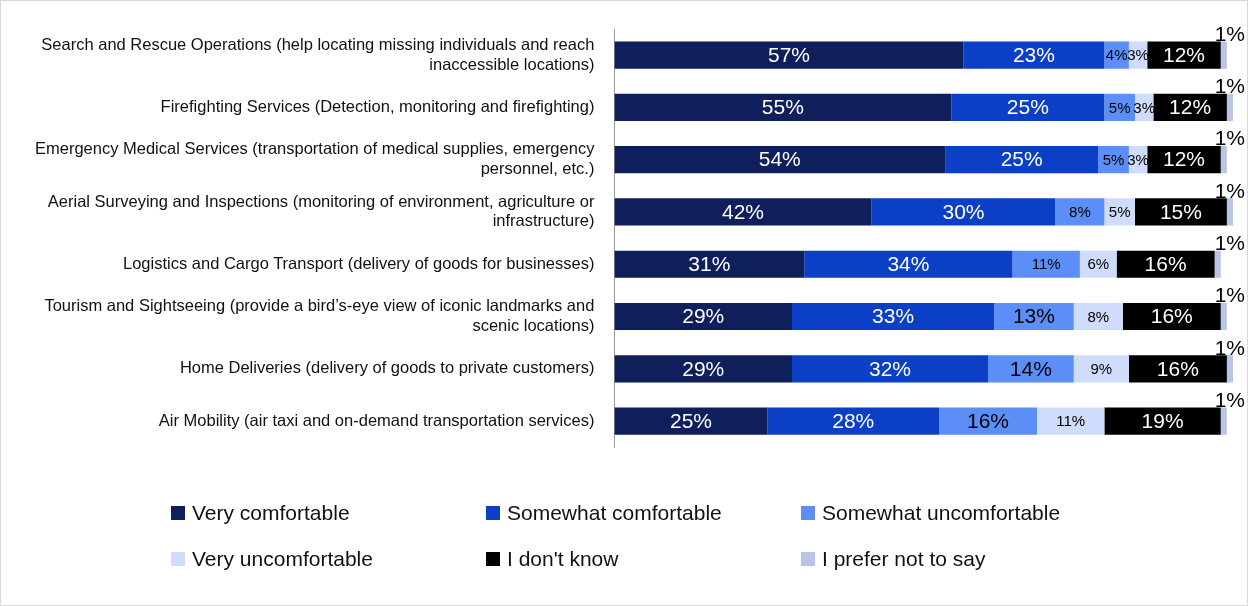 The height and width of the screenshot is (606, 1248). I want to click on data-label: 31%, so click(709, 264).